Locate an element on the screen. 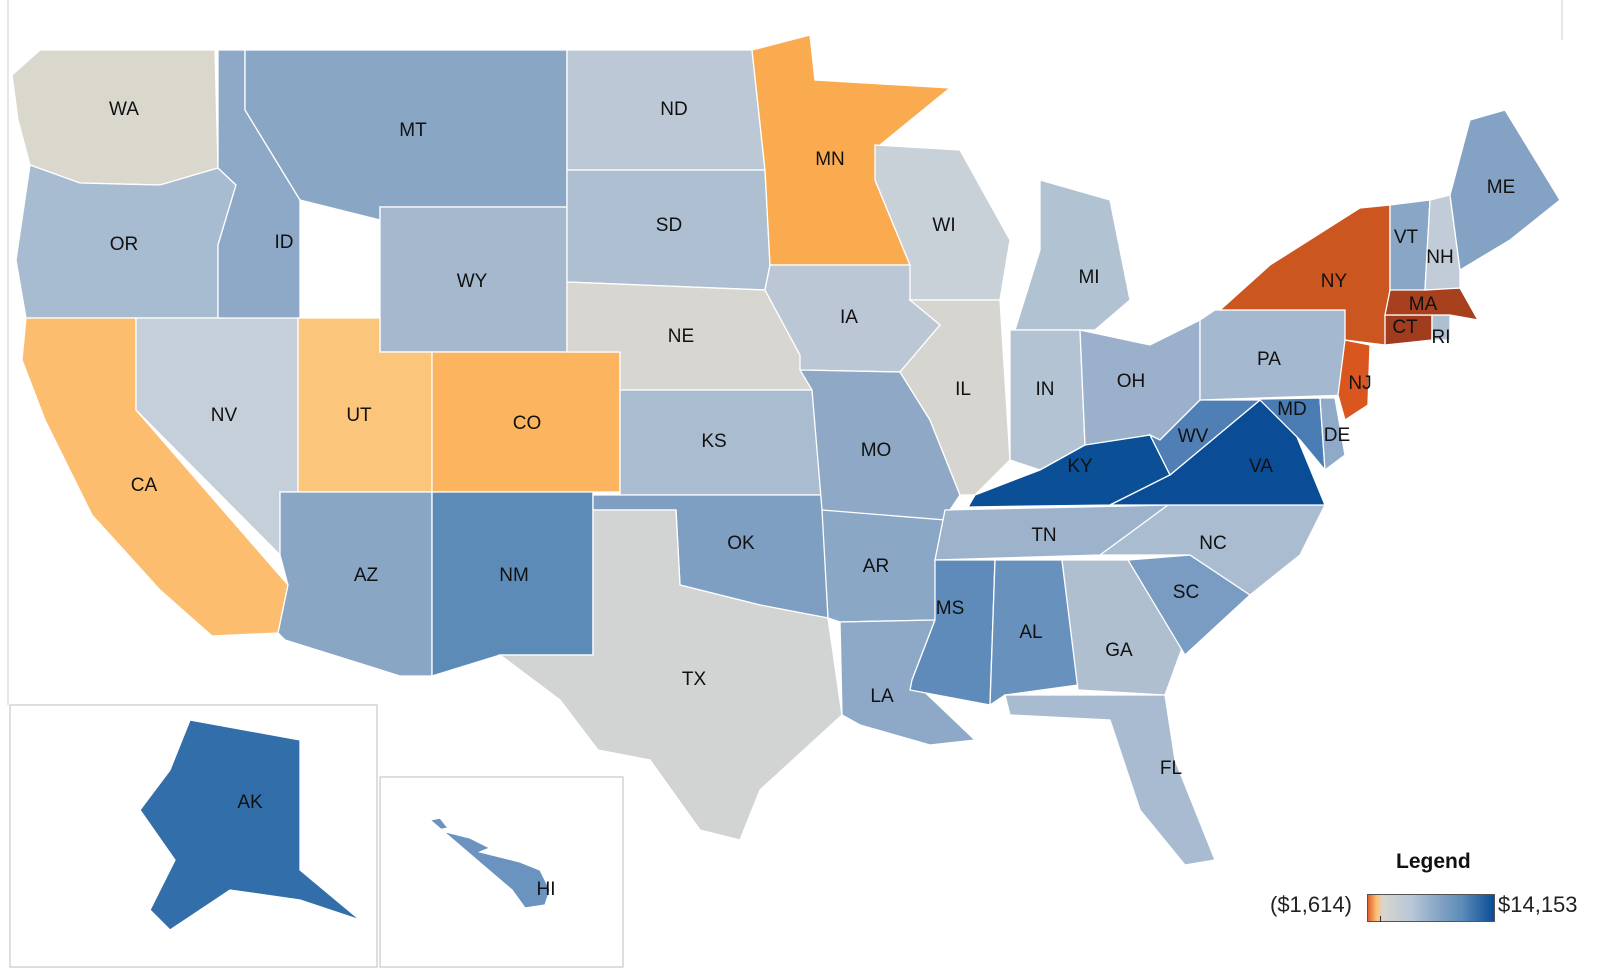 This screenshot has width=1600, height=970. state-label-sc: SC is located at coordinates (1186, 592).